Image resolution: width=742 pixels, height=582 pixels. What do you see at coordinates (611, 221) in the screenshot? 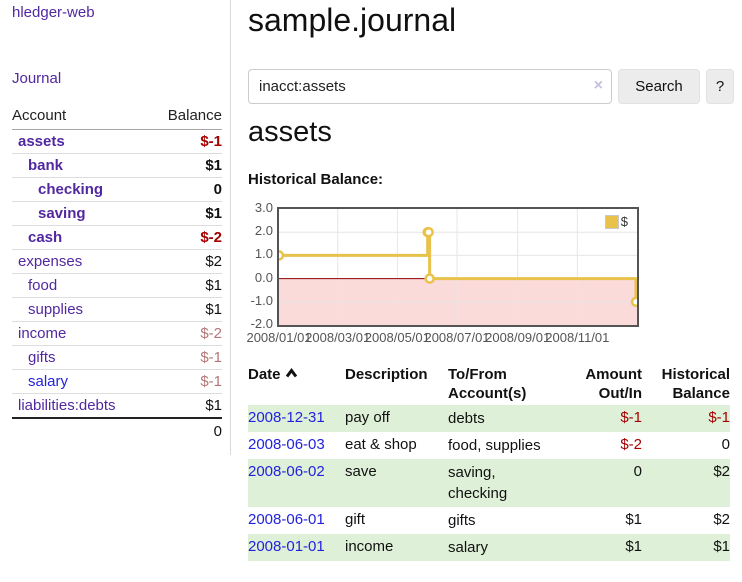
I see `legend-swatch-icon` at bounding box center [611, 221].